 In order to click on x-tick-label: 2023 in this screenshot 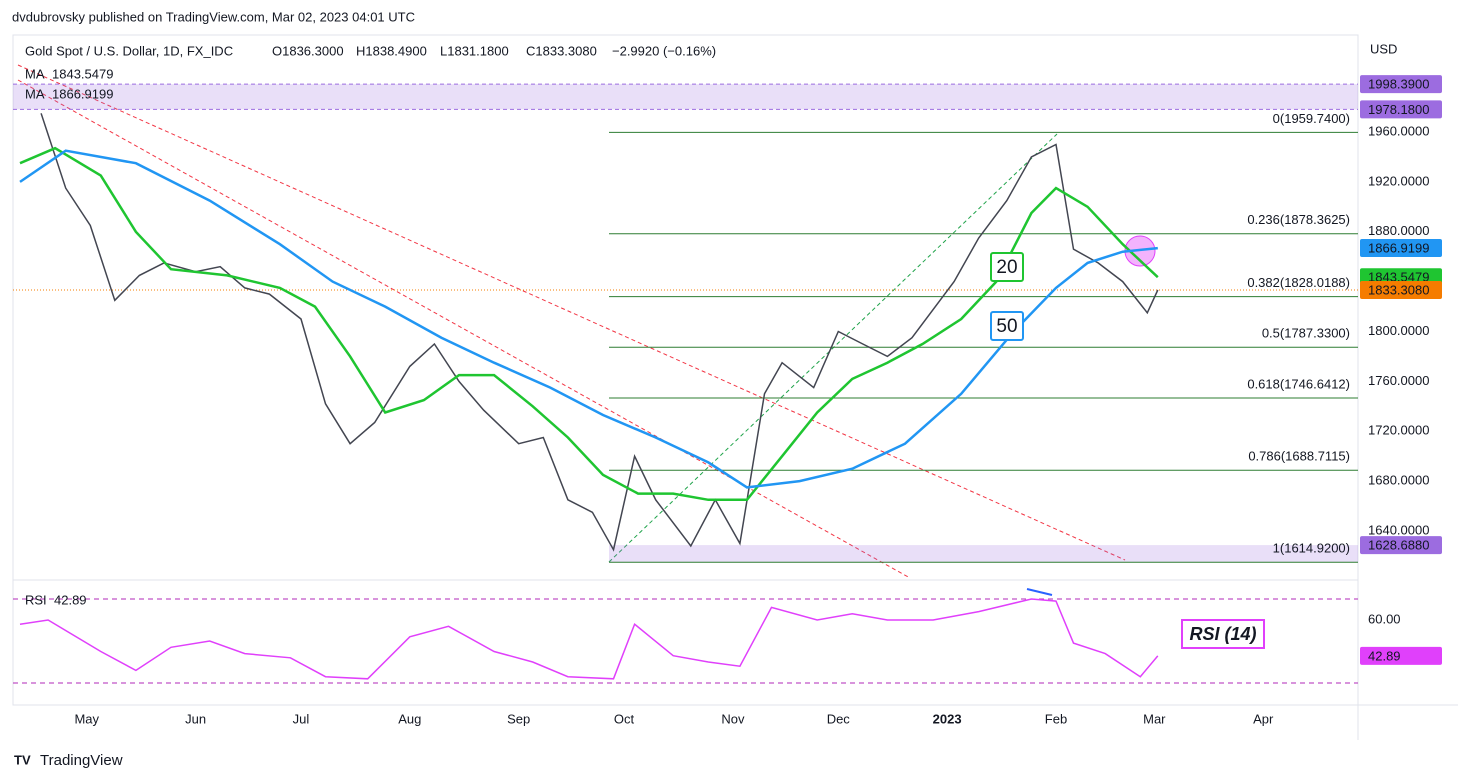, I will do `click(947, 718)`.